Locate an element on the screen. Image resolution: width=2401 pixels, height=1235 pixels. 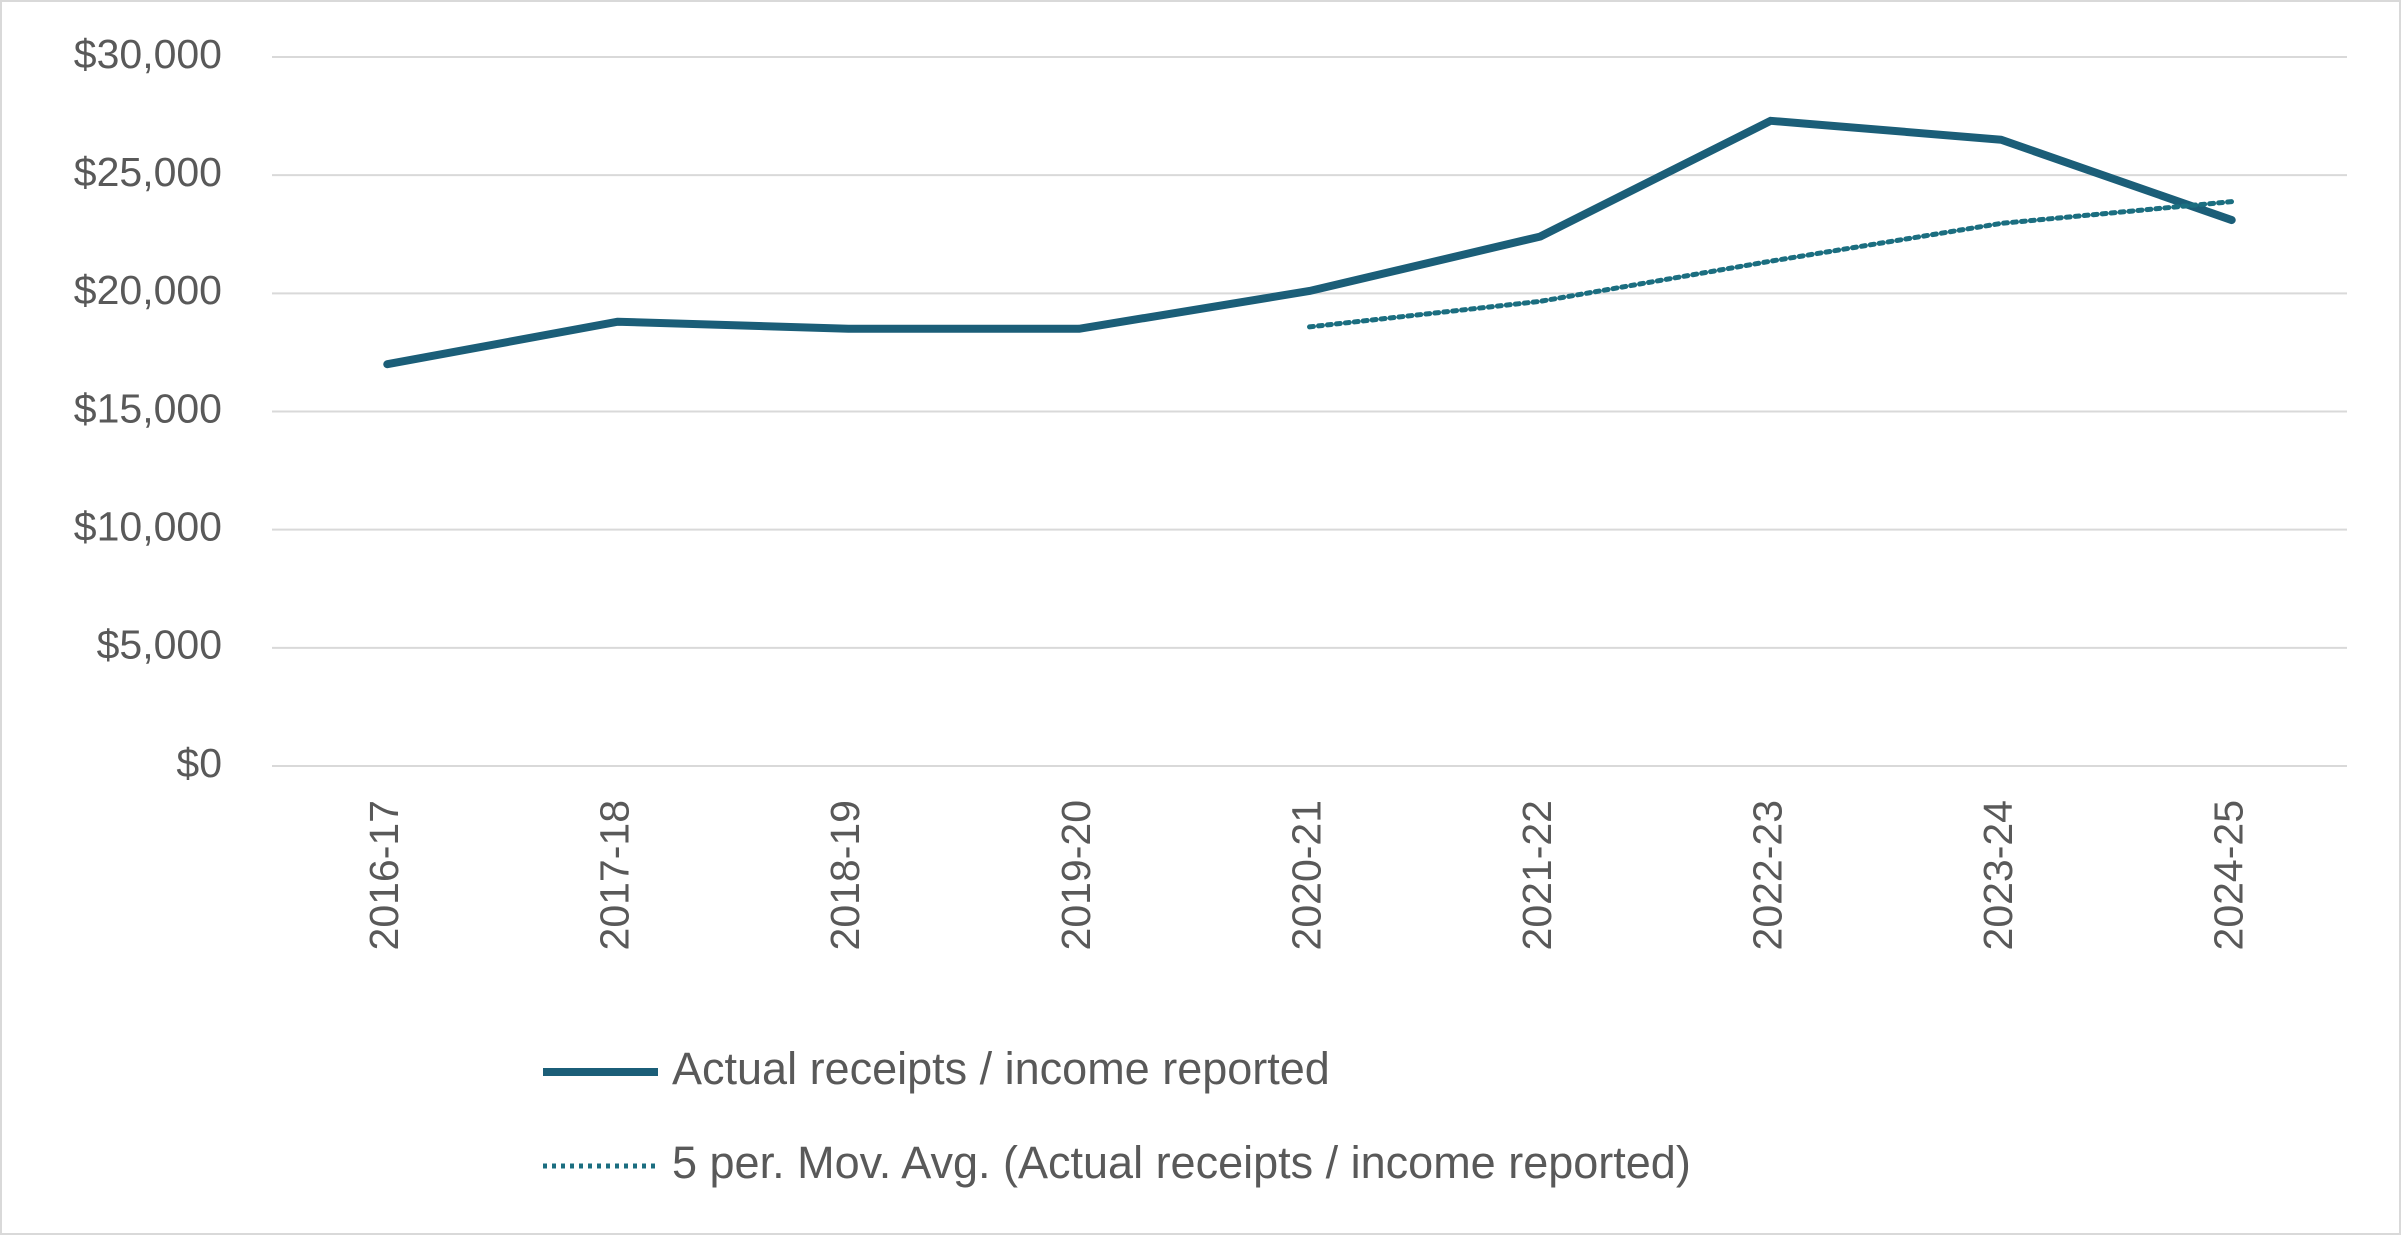
y-tick-label: $0 is located at coordinates (199, 763).